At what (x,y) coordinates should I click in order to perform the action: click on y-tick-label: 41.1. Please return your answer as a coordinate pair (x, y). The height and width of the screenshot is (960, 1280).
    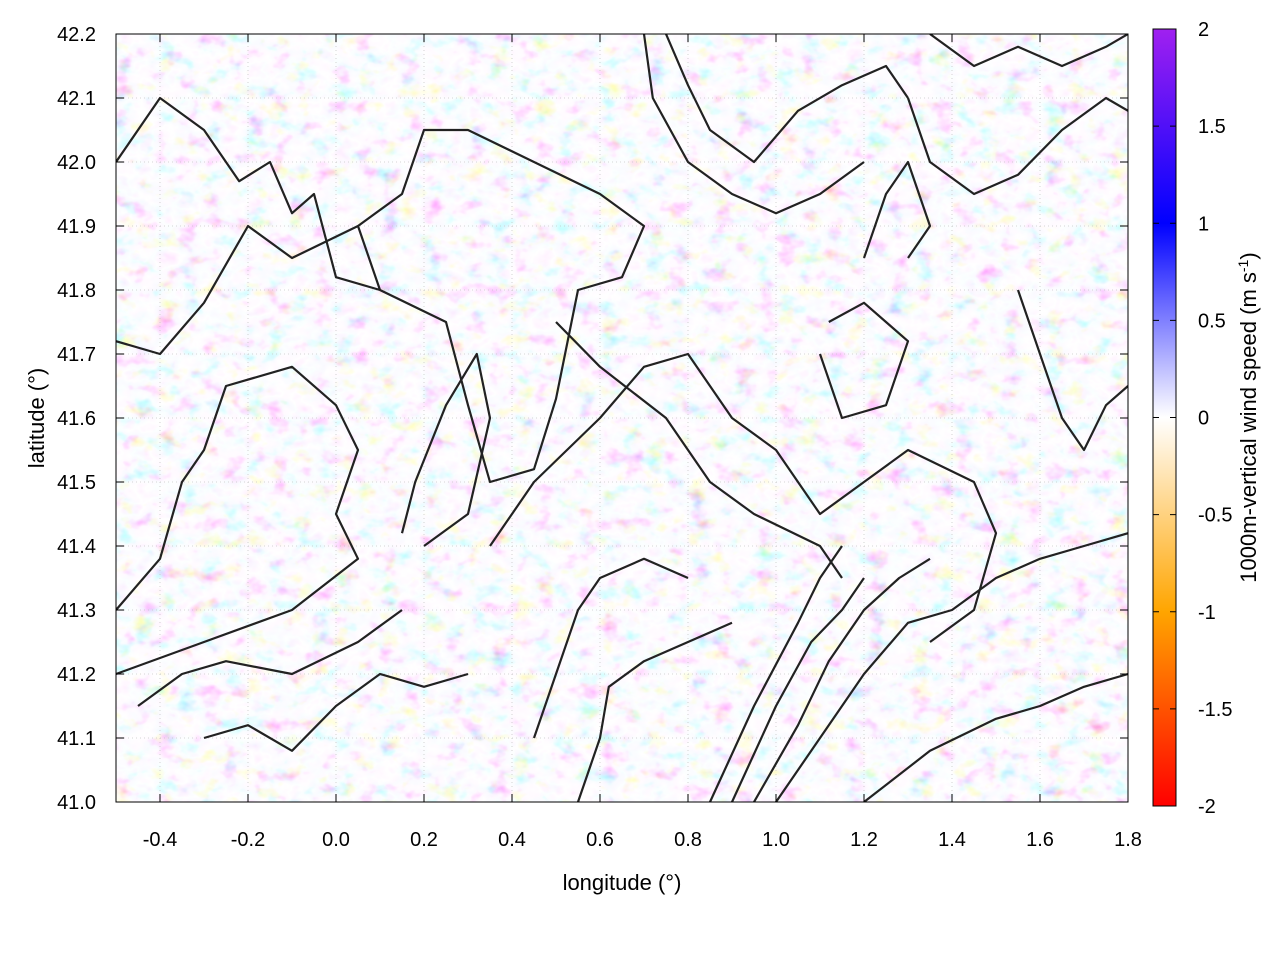
    Looking at the image, I should click on (76, 739).